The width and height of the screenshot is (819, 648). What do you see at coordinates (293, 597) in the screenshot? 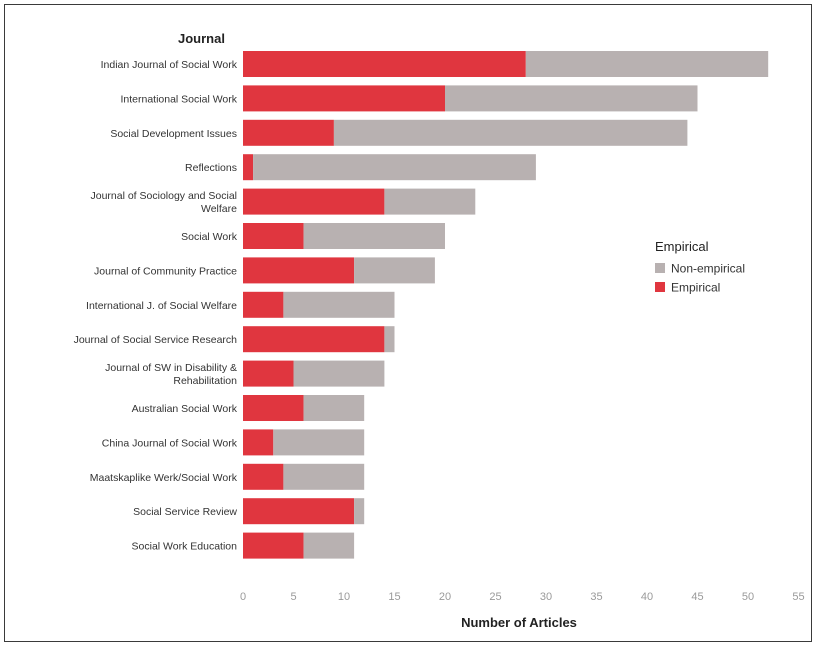
I see `x-tick-label: 5` at bounding box center [293, 597].